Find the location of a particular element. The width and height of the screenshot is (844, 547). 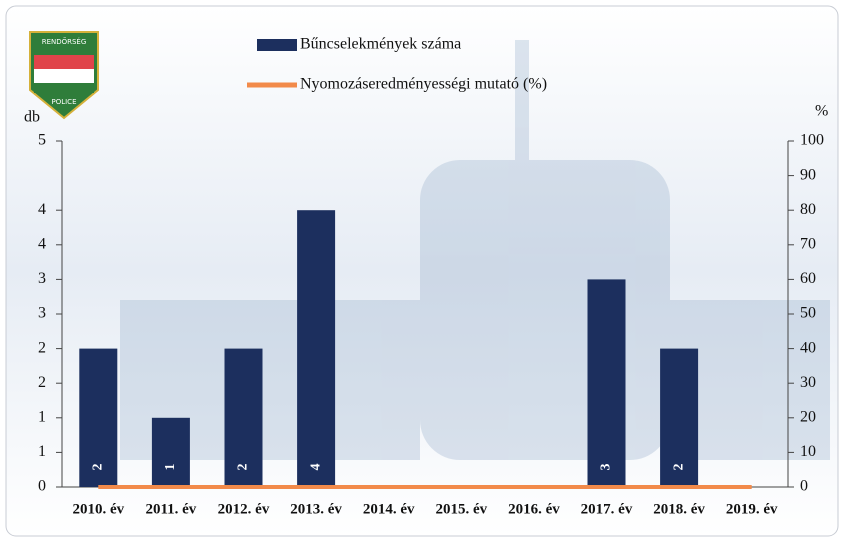

y2-tick-label: 90 is located at coordinates (808, 174).